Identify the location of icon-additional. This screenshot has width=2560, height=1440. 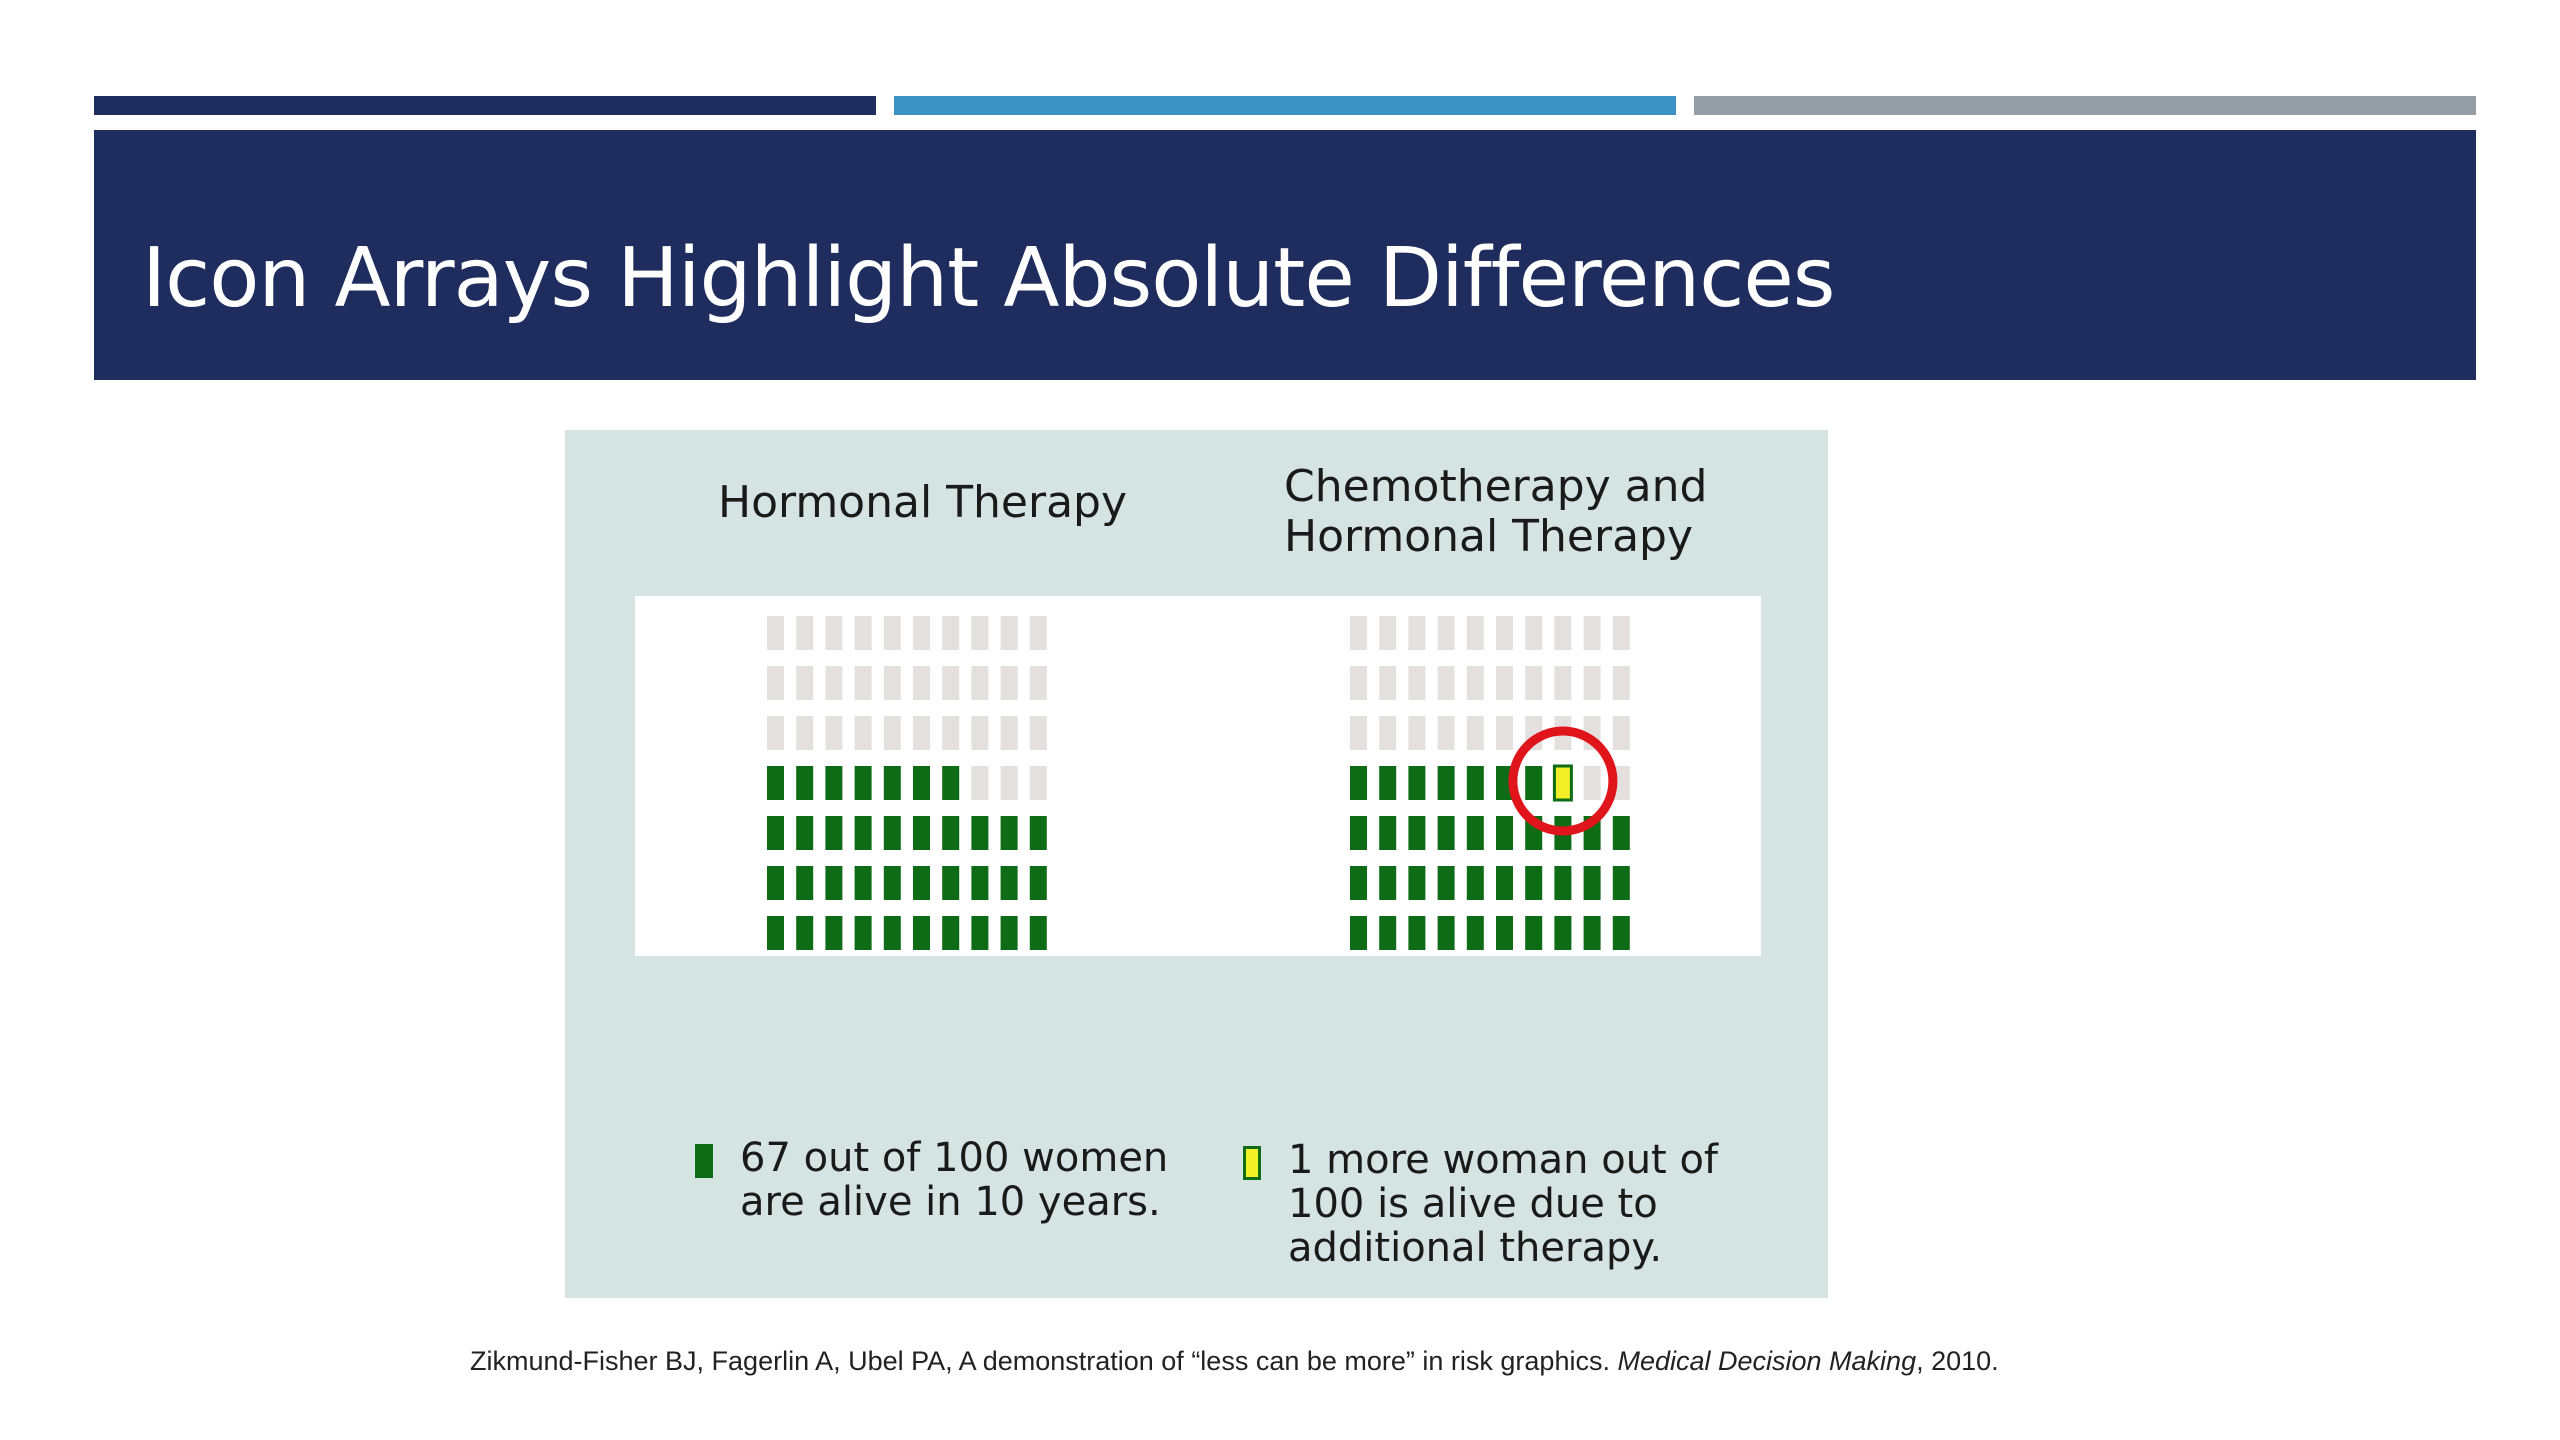
(1562, 783).